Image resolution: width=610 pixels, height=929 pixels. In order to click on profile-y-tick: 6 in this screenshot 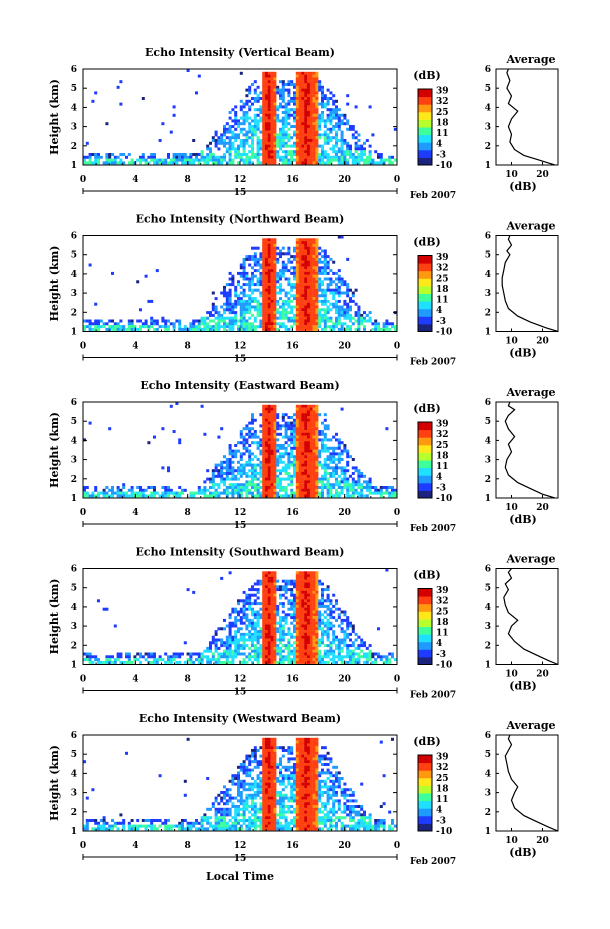, I will do `click(488, 570)`.